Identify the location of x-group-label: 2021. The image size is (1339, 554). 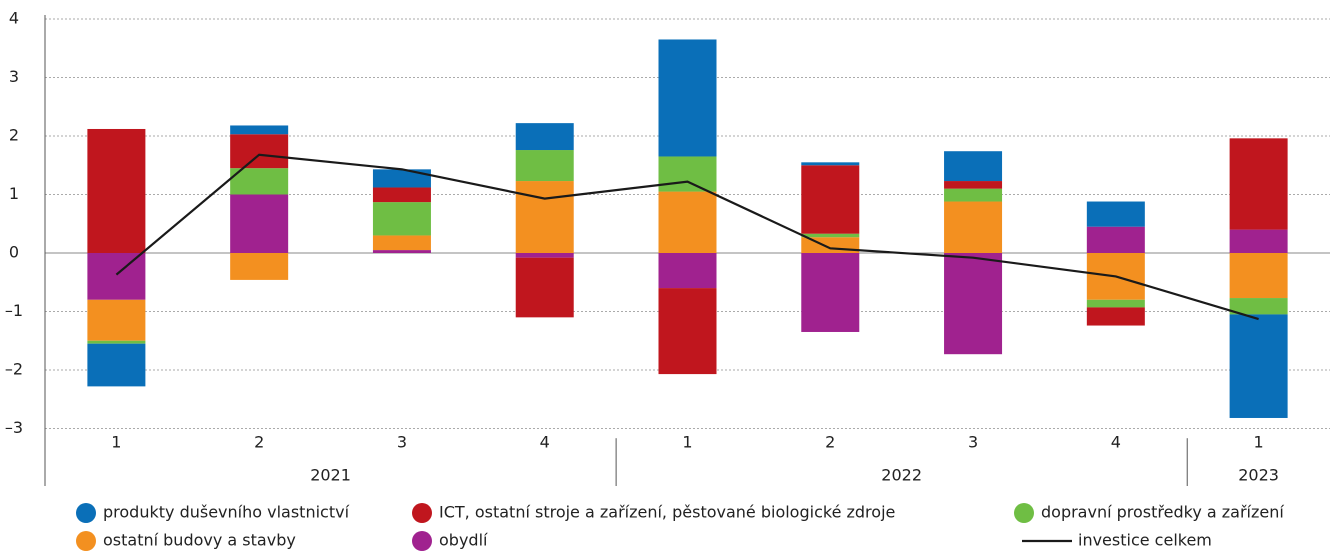
(330, 475).